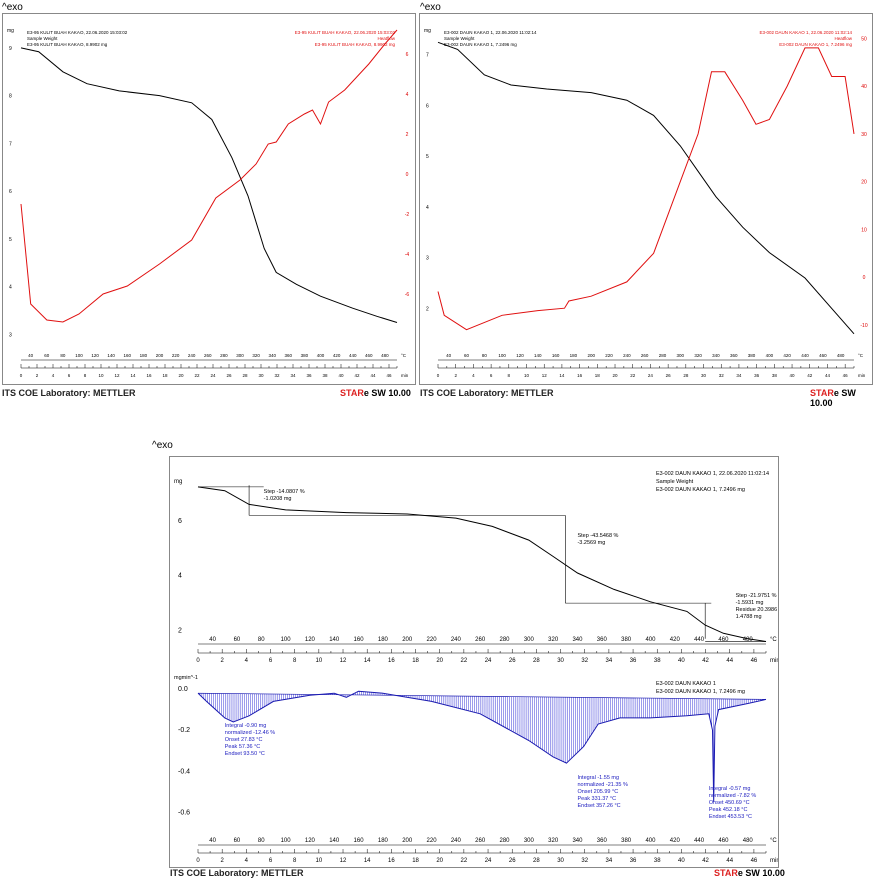 The width and height of the screenshot is (874, 879). I want to click on dtg-tick-label: 0.0, so click(183, 689).